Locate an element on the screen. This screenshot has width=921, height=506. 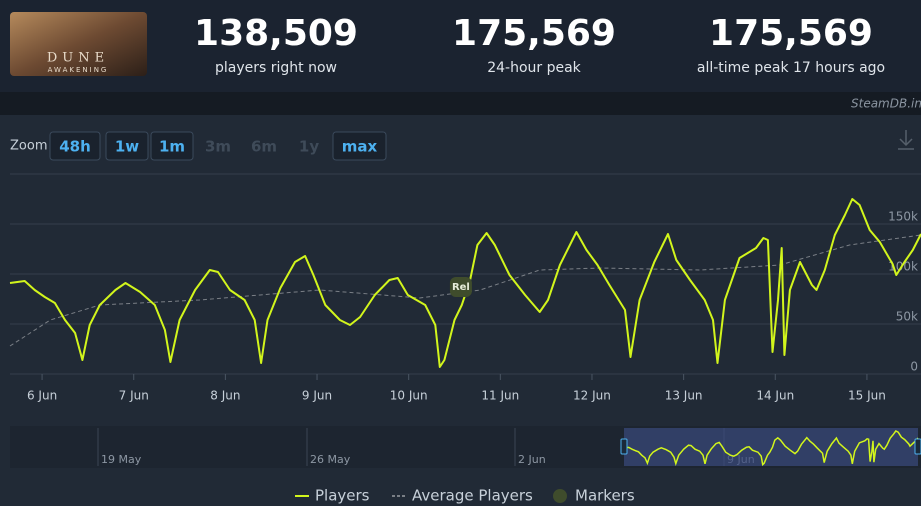
zoom-option: max is located at coordinates (360, 147).